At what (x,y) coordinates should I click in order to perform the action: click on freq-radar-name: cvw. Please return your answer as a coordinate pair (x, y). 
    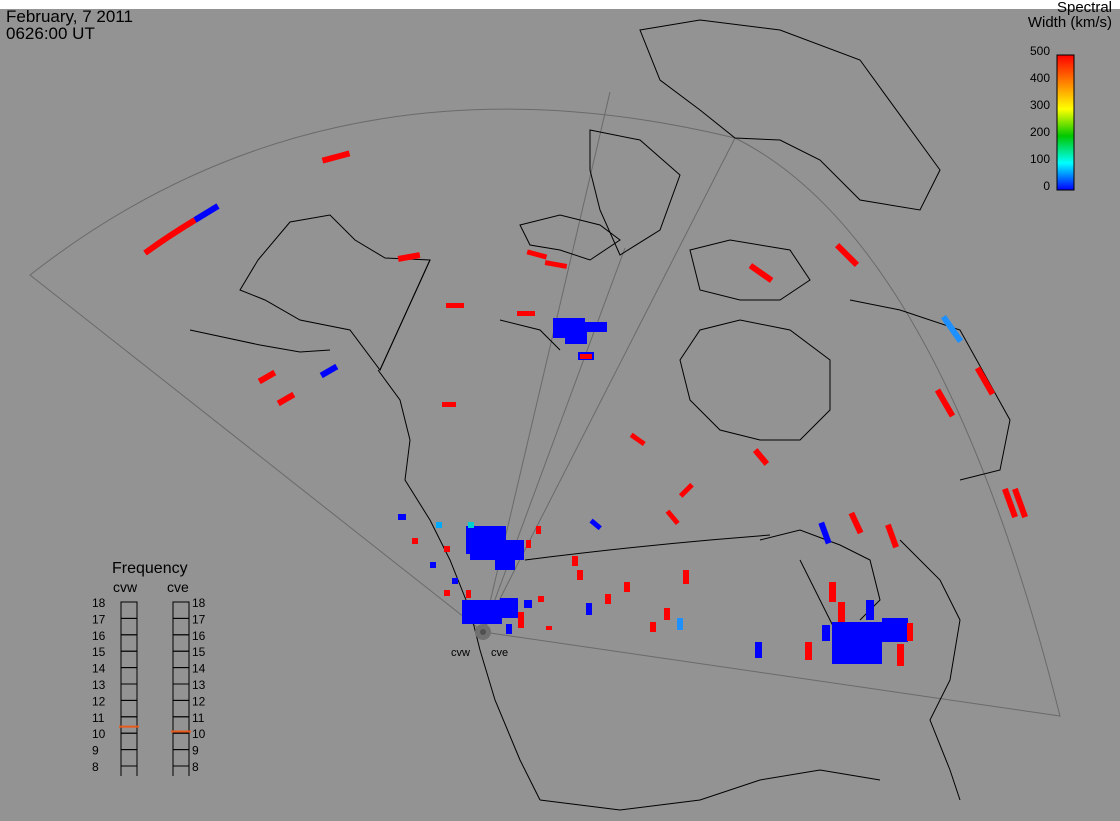
    Looking at the image, I should click on (125, 587).